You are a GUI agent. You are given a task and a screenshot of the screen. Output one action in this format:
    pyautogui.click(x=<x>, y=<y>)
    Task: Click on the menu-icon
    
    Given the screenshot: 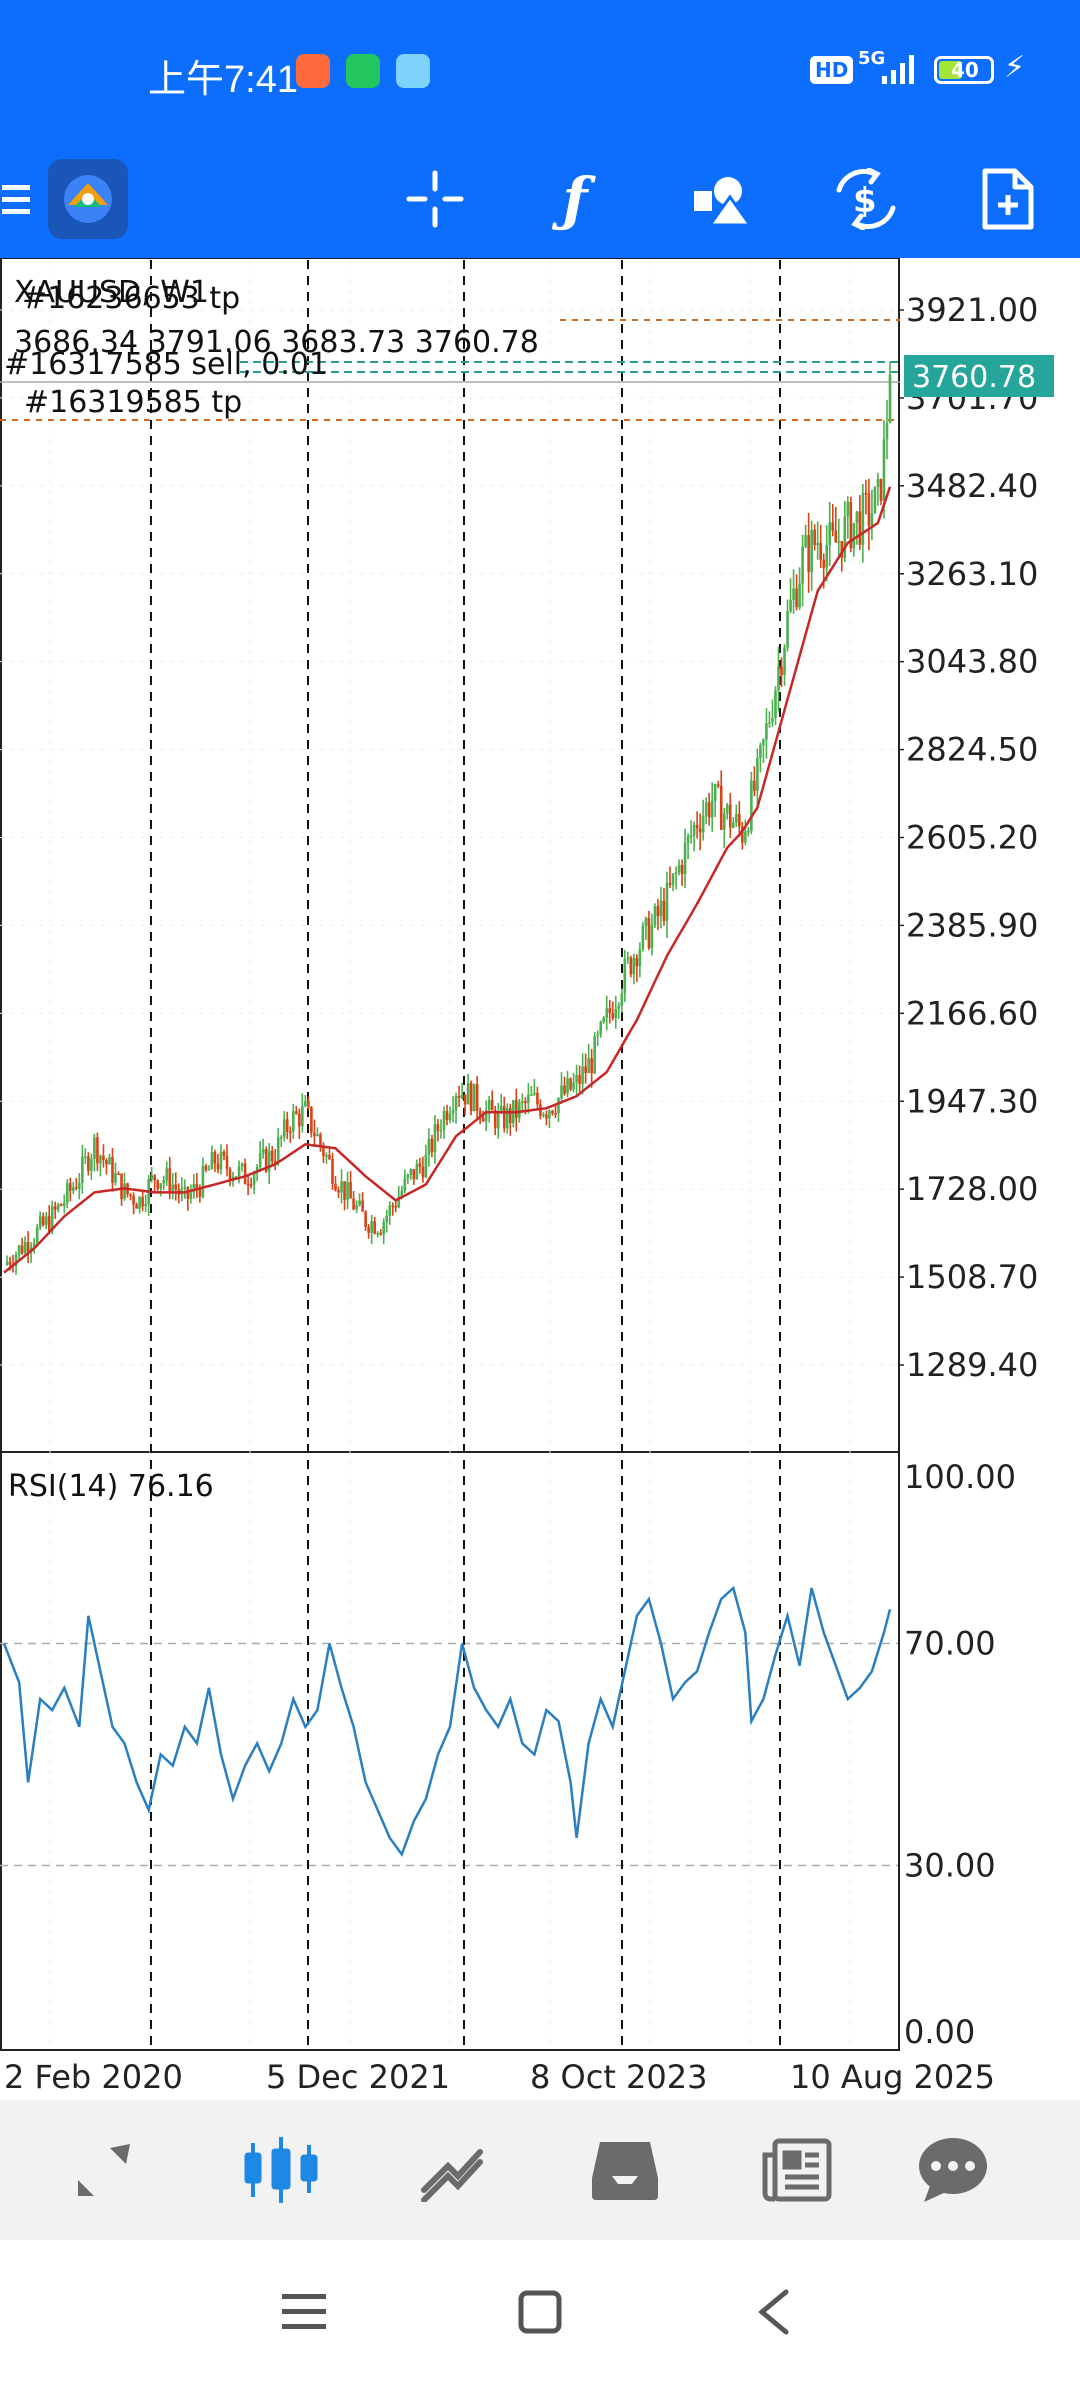 What is the action you would take?
    pyautogui.click(x=17, y=199)
    